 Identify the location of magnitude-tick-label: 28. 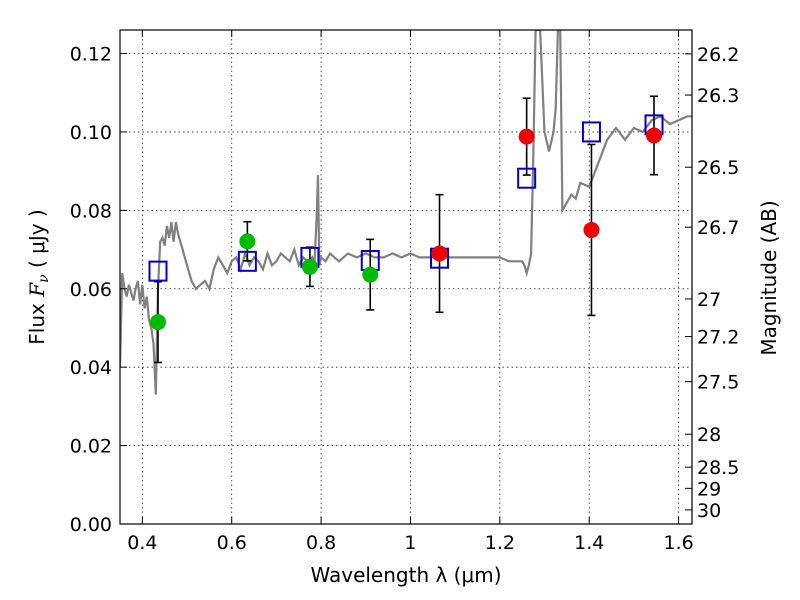
(709, 435).